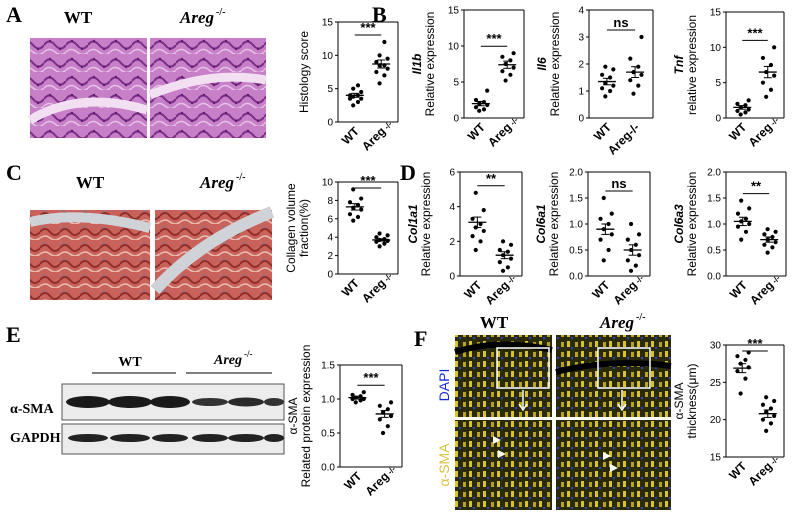 The width and height of the screenshot is (798, 514). I want to click on y-tick-label: 2, so click(581, 65).